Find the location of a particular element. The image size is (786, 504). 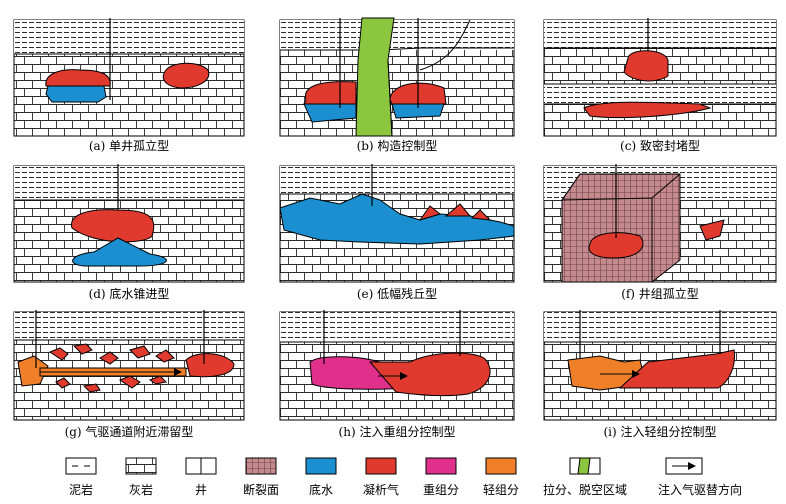

panel-caption-d: (d) 底水锥进型 is located at coordinates (129, 293).